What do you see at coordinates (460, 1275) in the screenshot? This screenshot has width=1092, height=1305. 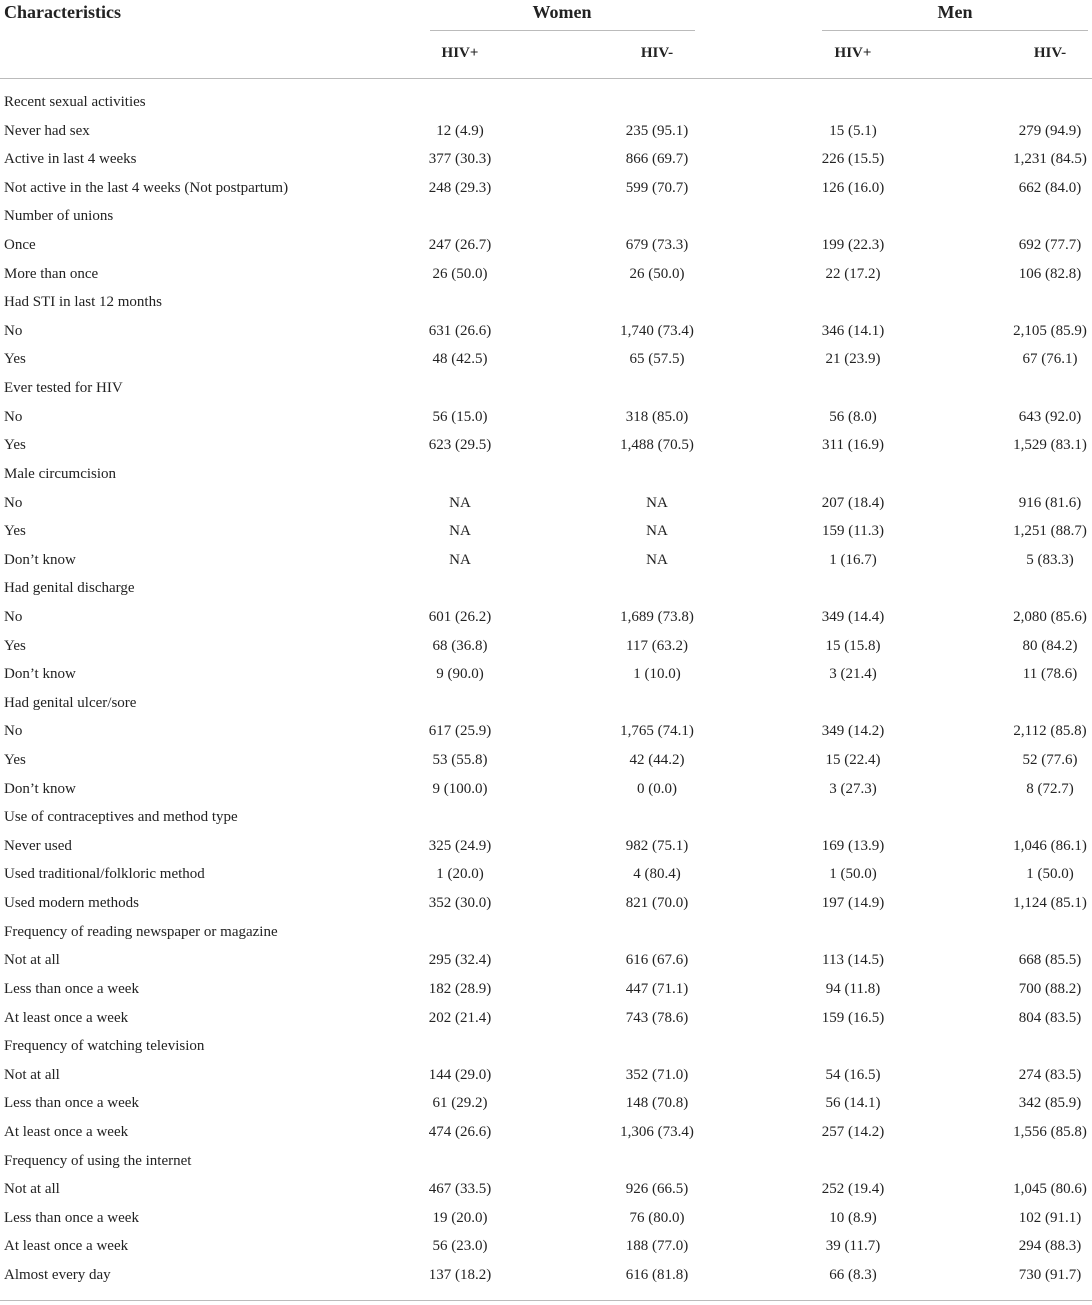 I see `cell-value: 137 (18.2)` at bounding box center [460, 1275].